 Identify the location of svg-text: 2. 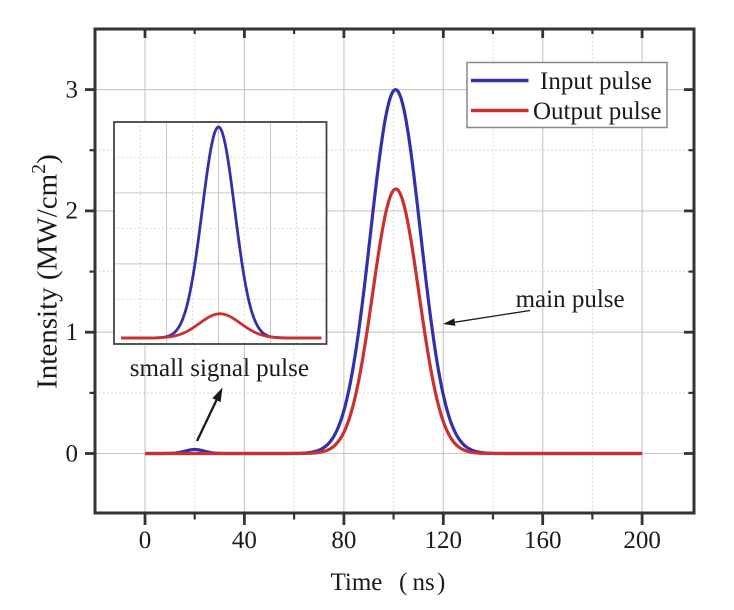
(72, 211).